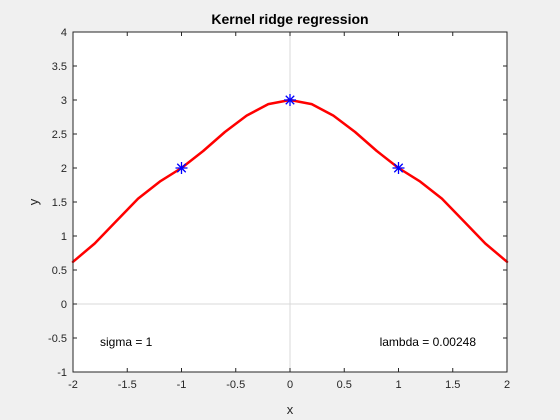 This screenshot has height=420, width=560. What do you see at coordinates (64, 169) in the screenshot?
I see `y-tick-label: 2` at bounding box center [64, 169].